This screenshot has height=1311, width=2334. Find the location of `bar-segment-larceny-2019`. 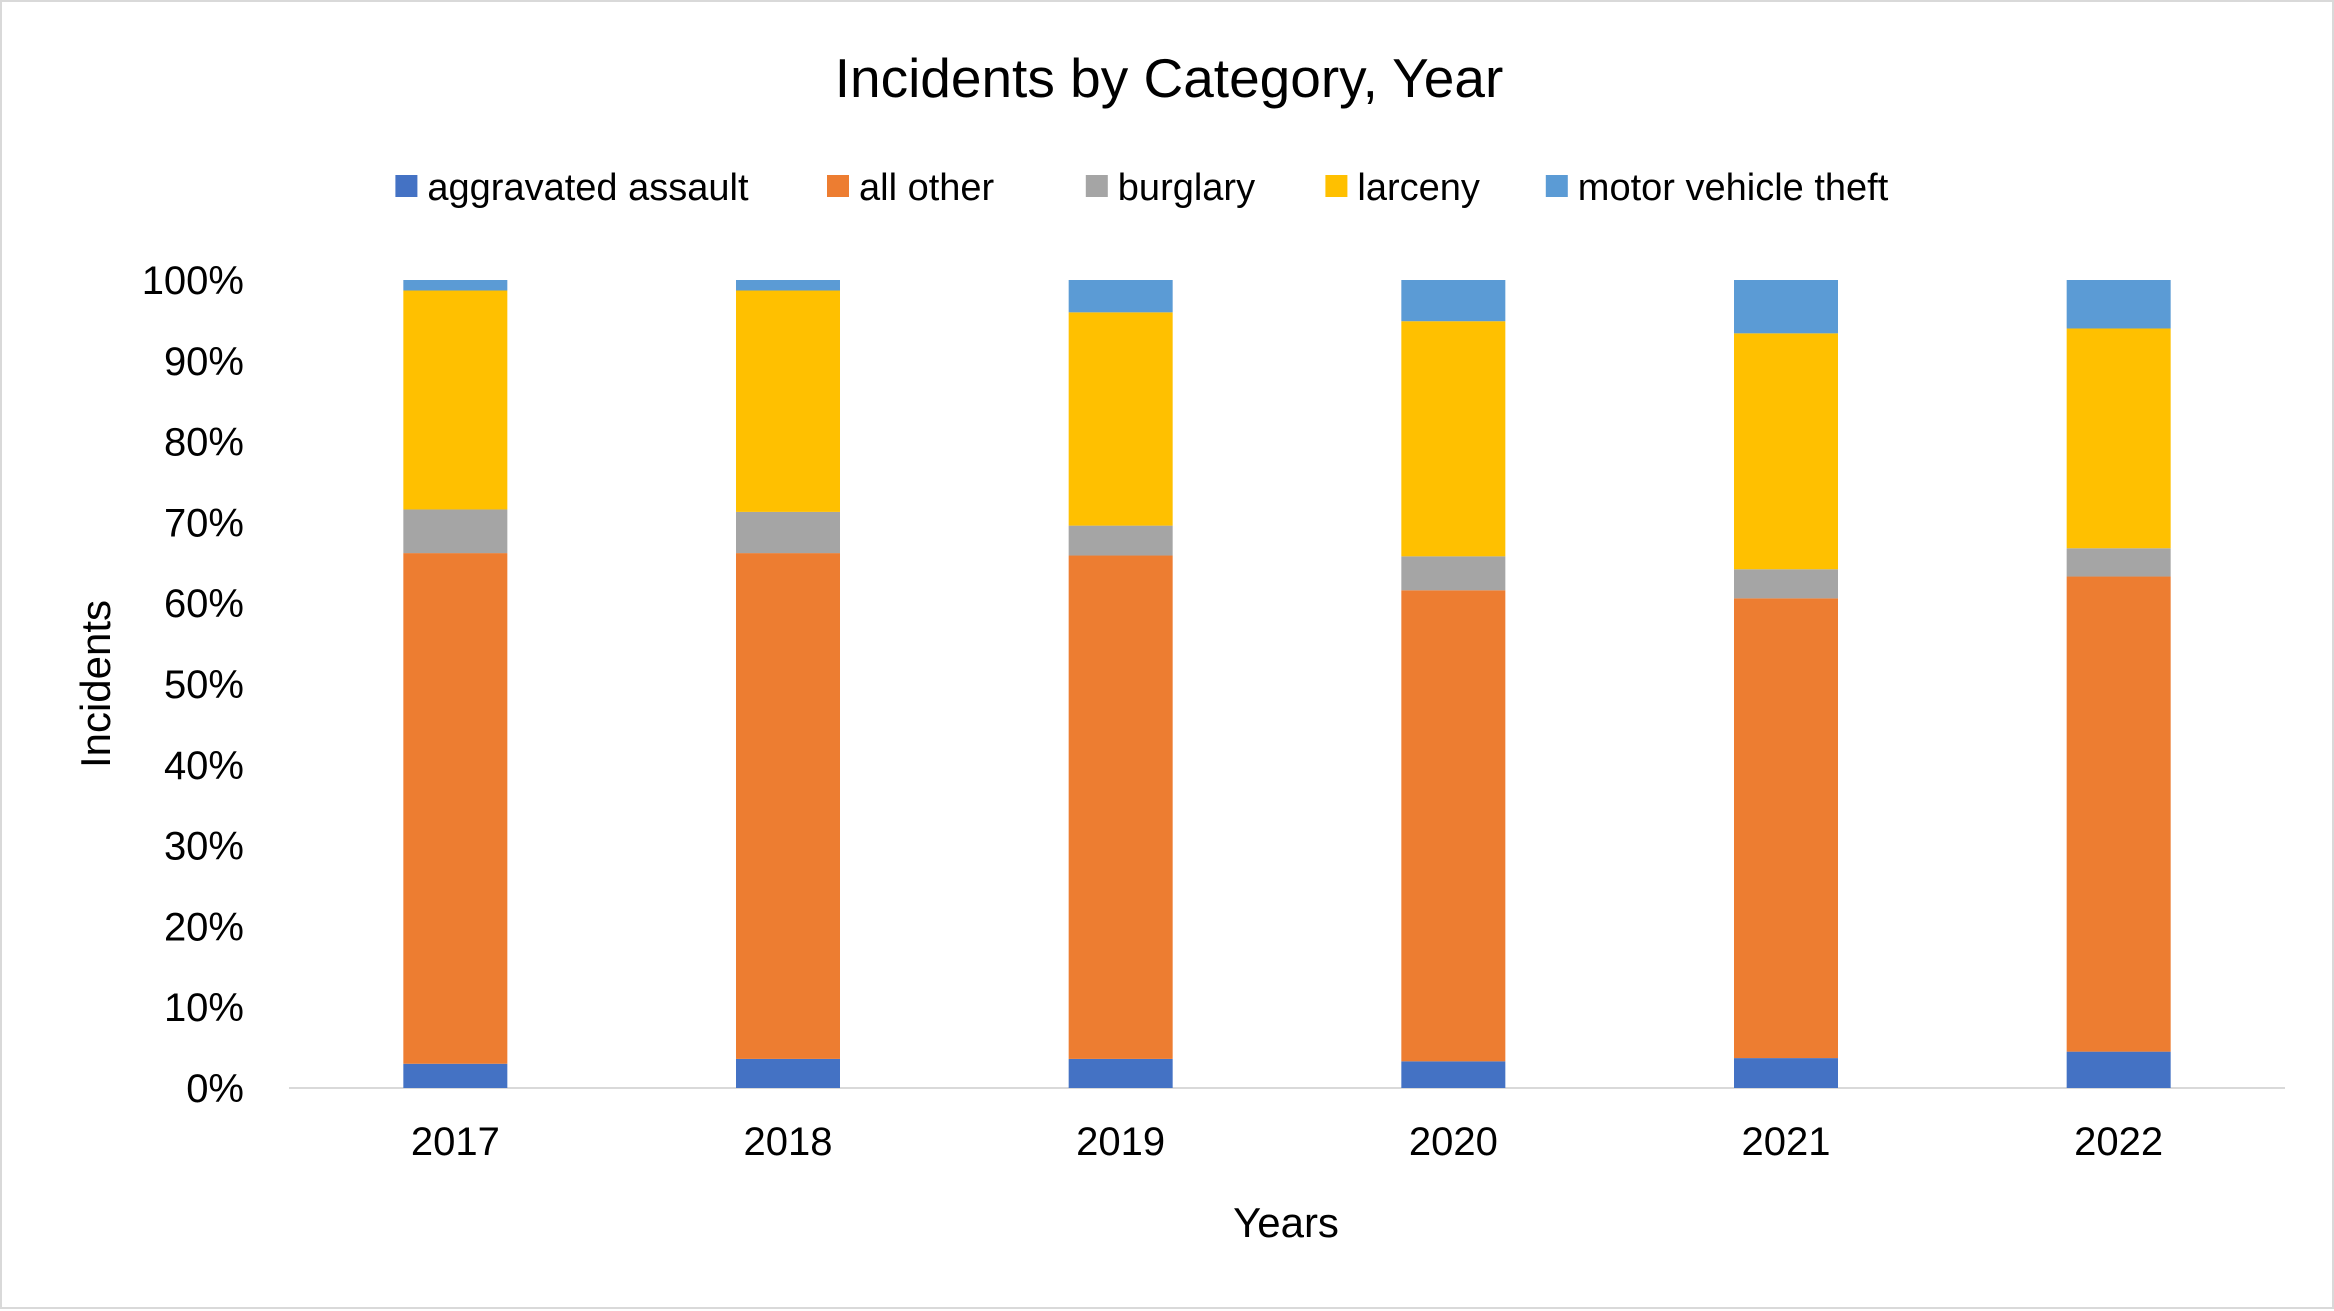

bar-segment-larceny-2019 is located at coordinates (1120, 419).